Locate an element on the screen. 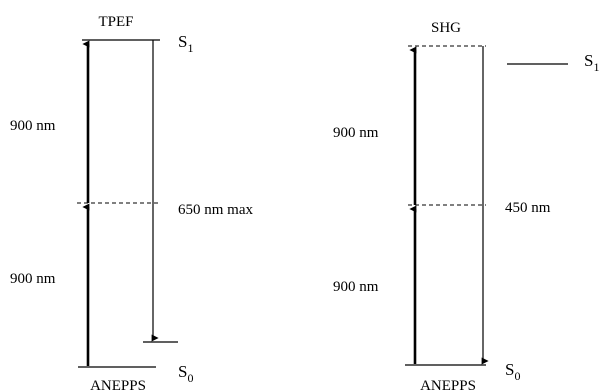 This screenshot has height=392, width=604. tpef-excitation-label-lower: 900 nm is located at coordinates (33, 279).